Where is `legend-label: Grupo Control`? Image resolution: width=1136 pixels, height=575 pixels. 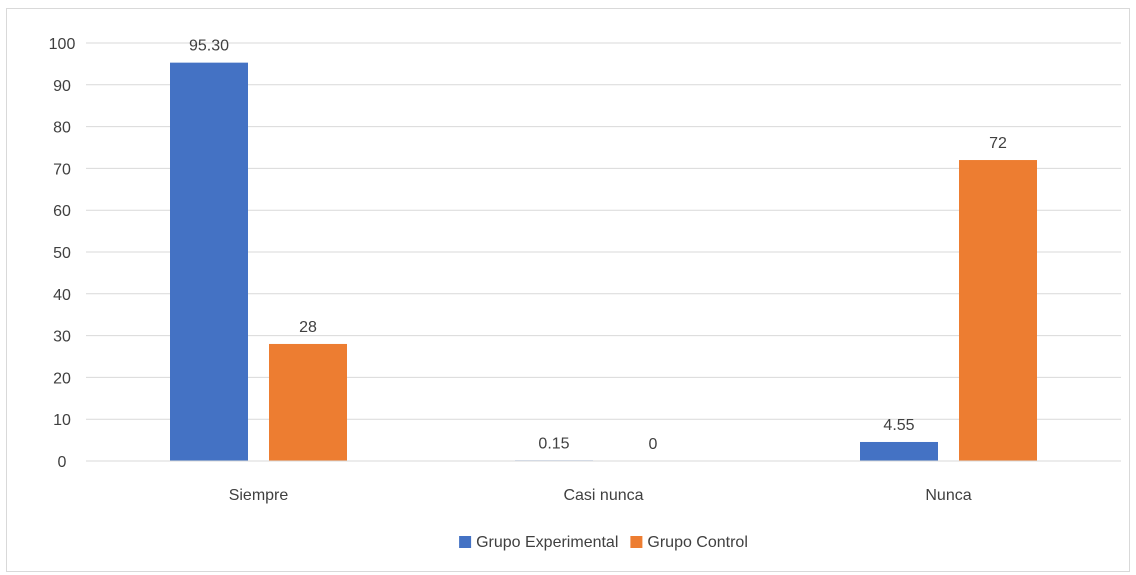 legend-label: Grupo Control is located at coordinates (697, 542).